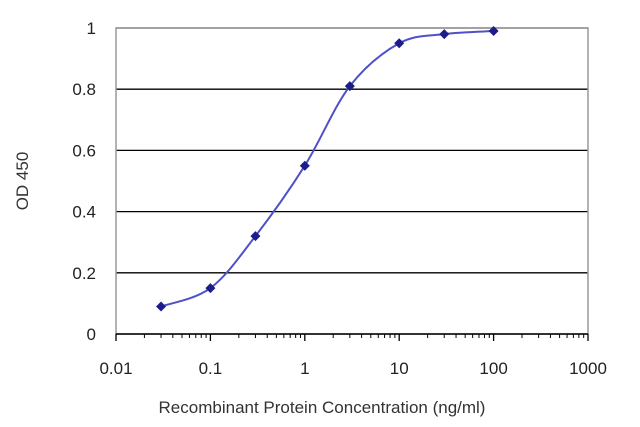  What do you see at coordinates (84, 89) in the screenshot?
I see `y-tick-label-0.8: 0.8` at bounding box center [84, 89].